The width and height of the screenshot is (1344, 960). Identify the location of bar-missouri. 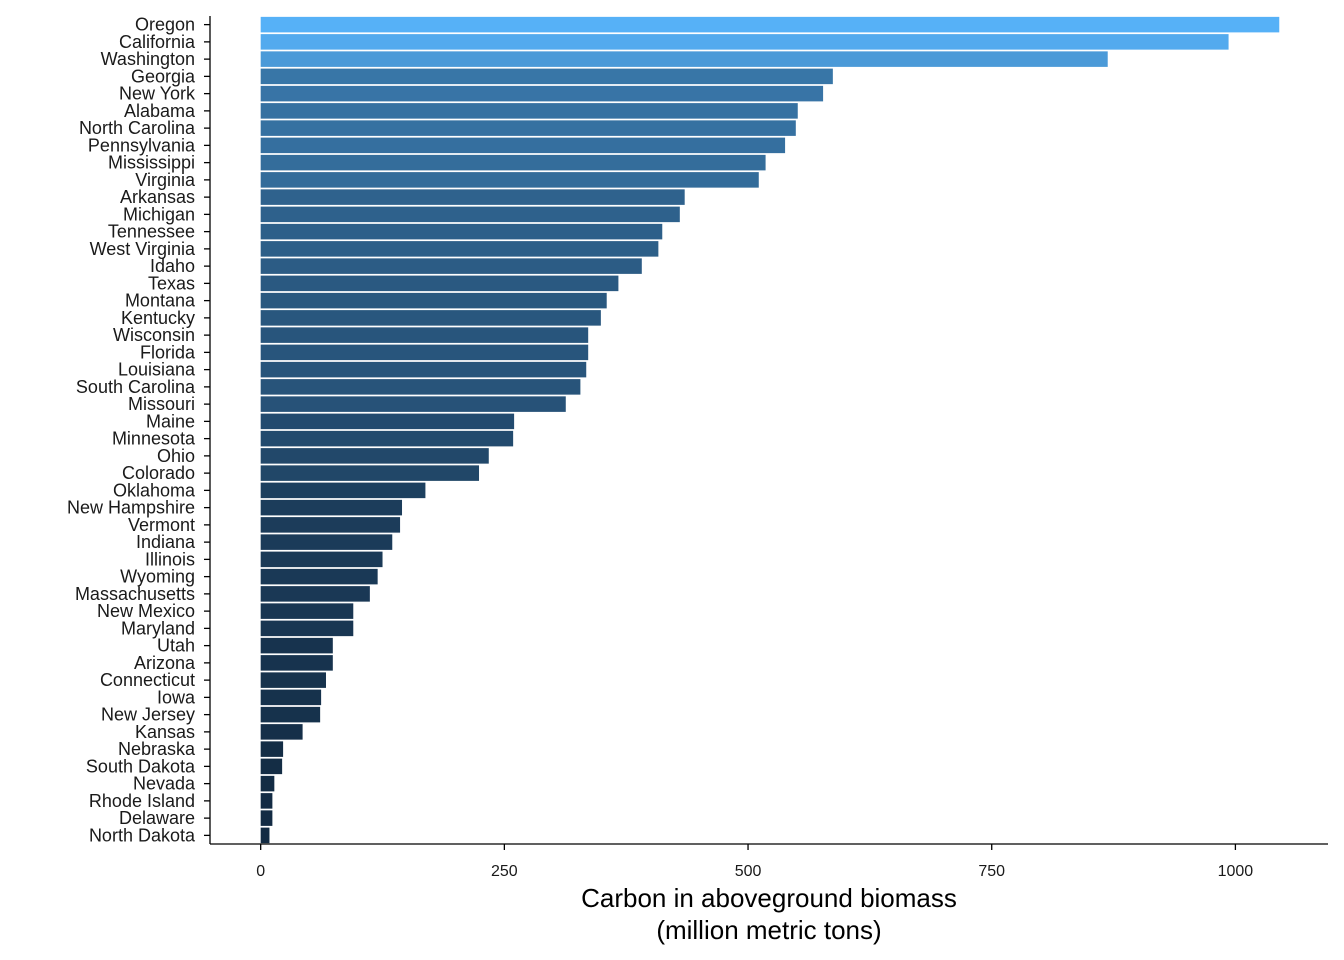
(413, 404).